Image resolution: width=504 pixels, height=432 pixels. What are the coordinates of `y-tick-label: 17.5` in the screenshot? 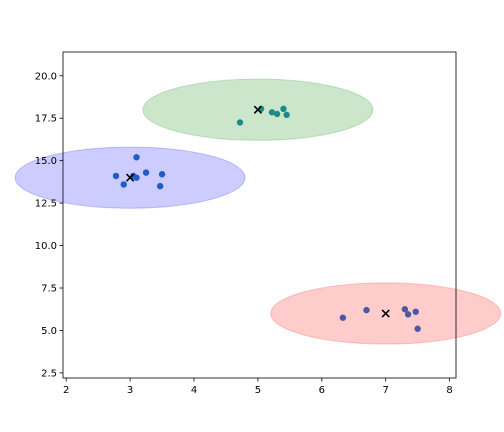 It's located at (46, 119).